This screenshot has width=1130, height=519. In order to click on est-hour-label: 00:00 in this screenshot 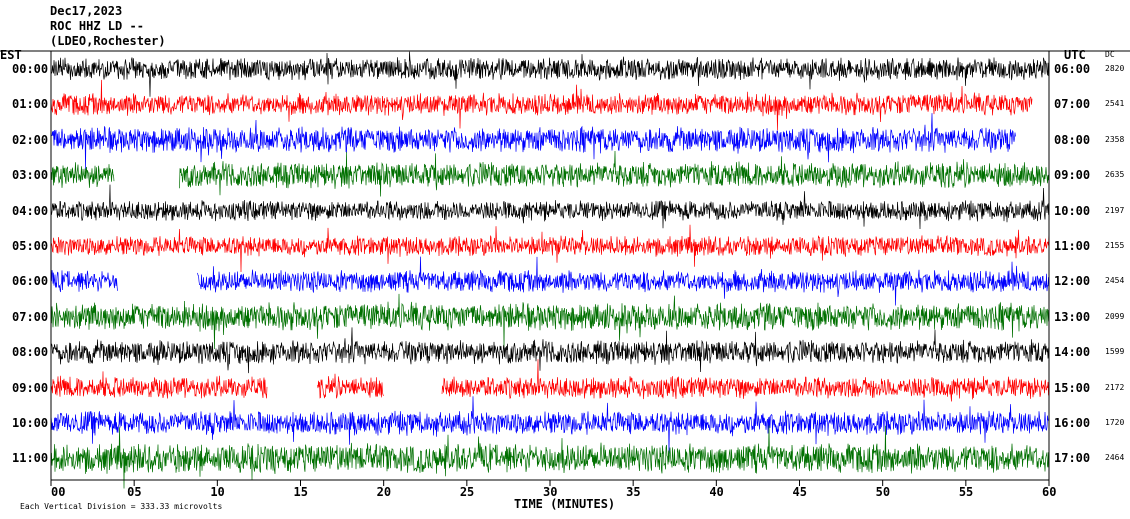, I will do `click(30, 69)`.